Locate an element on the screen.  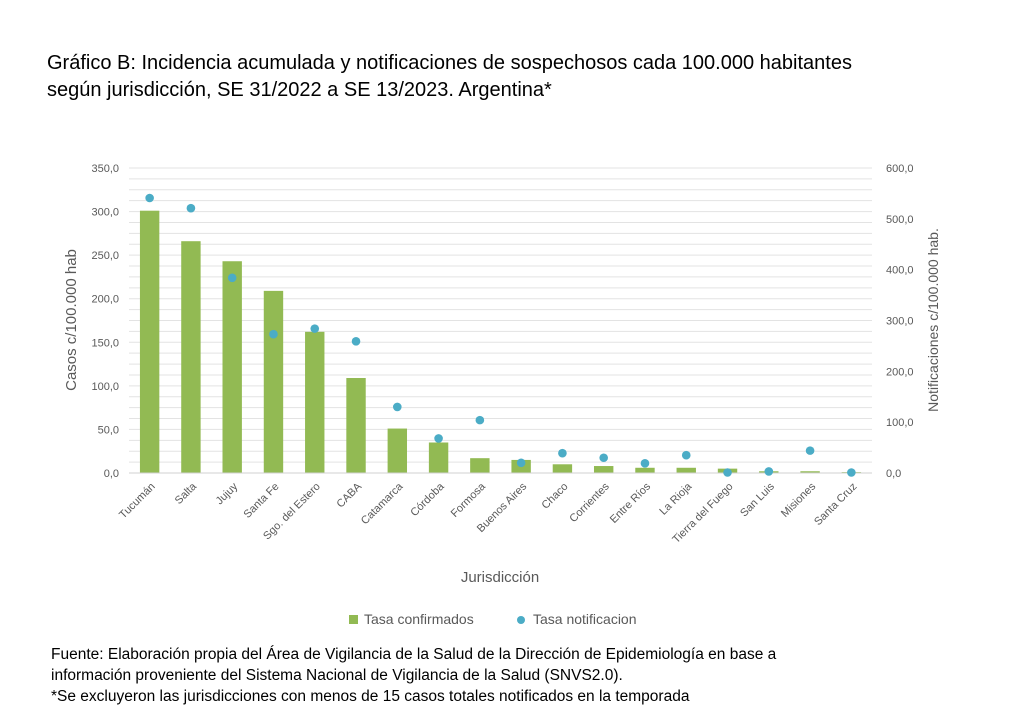
x-tick-label: Santa Cruz is located at coordinates (835, 504).